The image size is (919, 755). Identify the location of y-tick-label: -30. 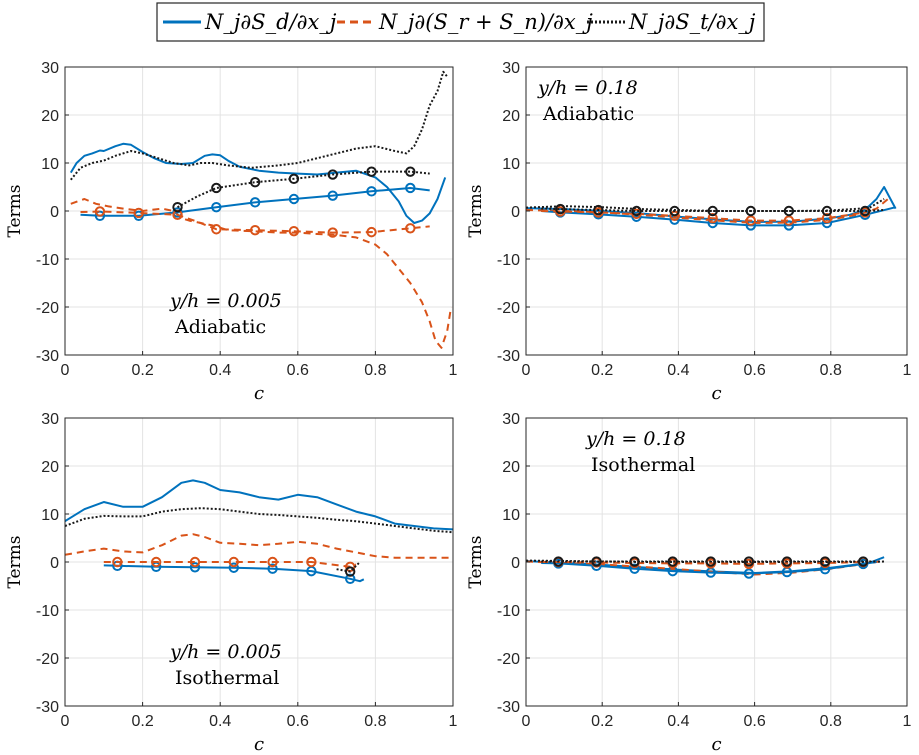
(508, 707).